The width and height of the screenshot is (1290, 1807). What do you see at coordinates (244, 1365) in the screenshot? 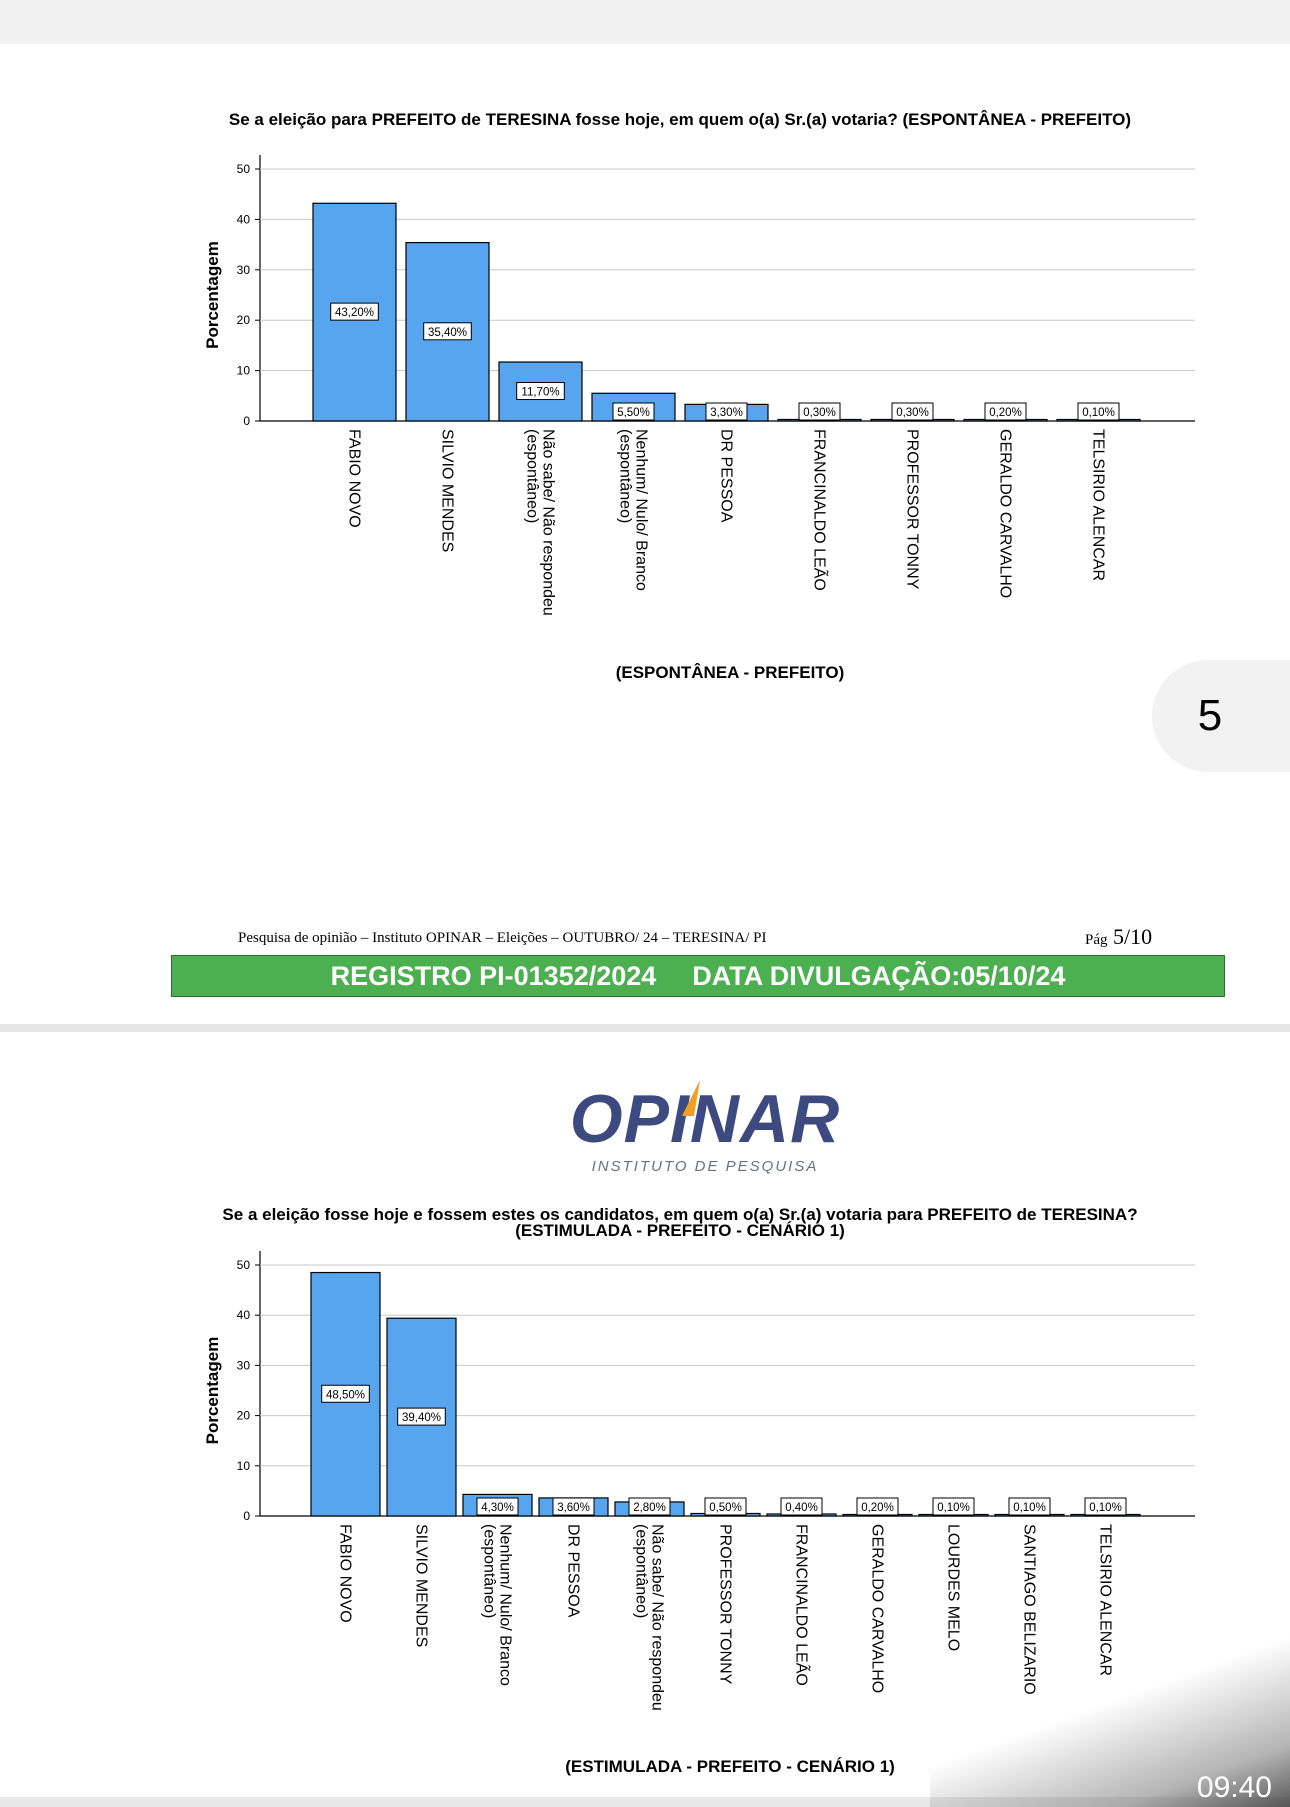
I see `chart-2-y-tick-label: 30` at bounding box center [244, 1365].